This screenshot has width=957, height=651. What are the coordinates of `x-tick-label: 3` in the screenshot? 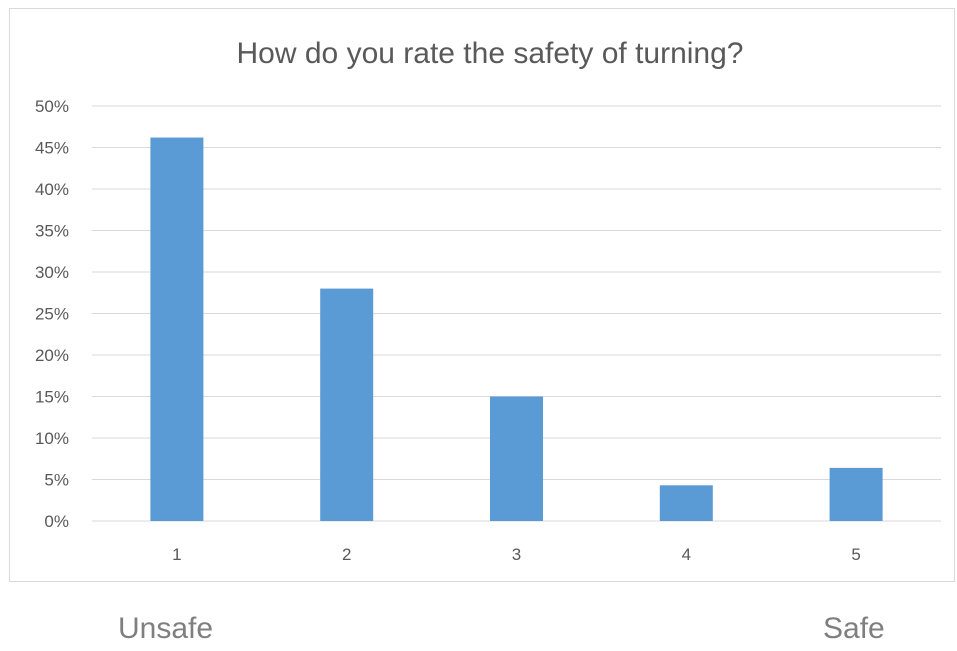 It's located at (516, 554).